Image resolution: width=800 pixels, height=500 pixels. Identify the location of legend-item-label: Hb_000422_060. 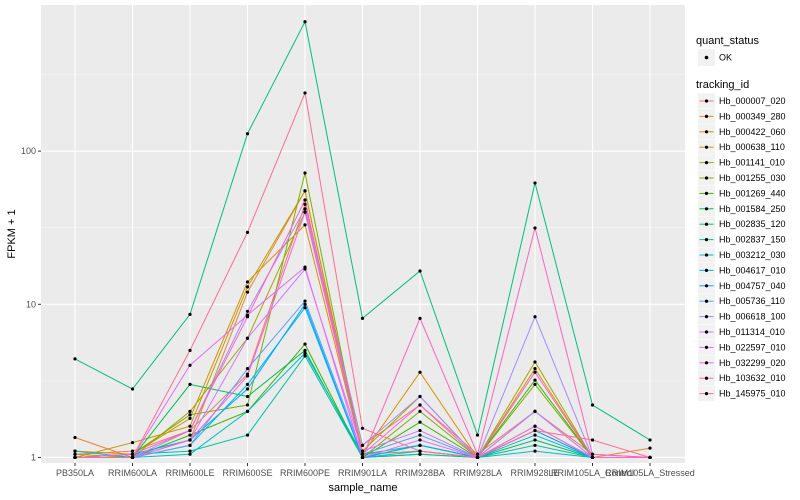
(752, 132).